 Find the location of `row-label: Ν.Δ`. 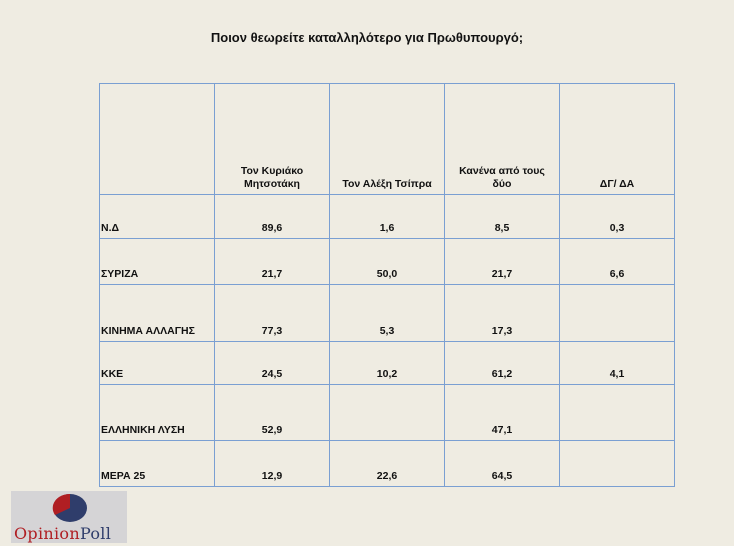

row-label: Ν.Δ is located at coordinates (157, 216).